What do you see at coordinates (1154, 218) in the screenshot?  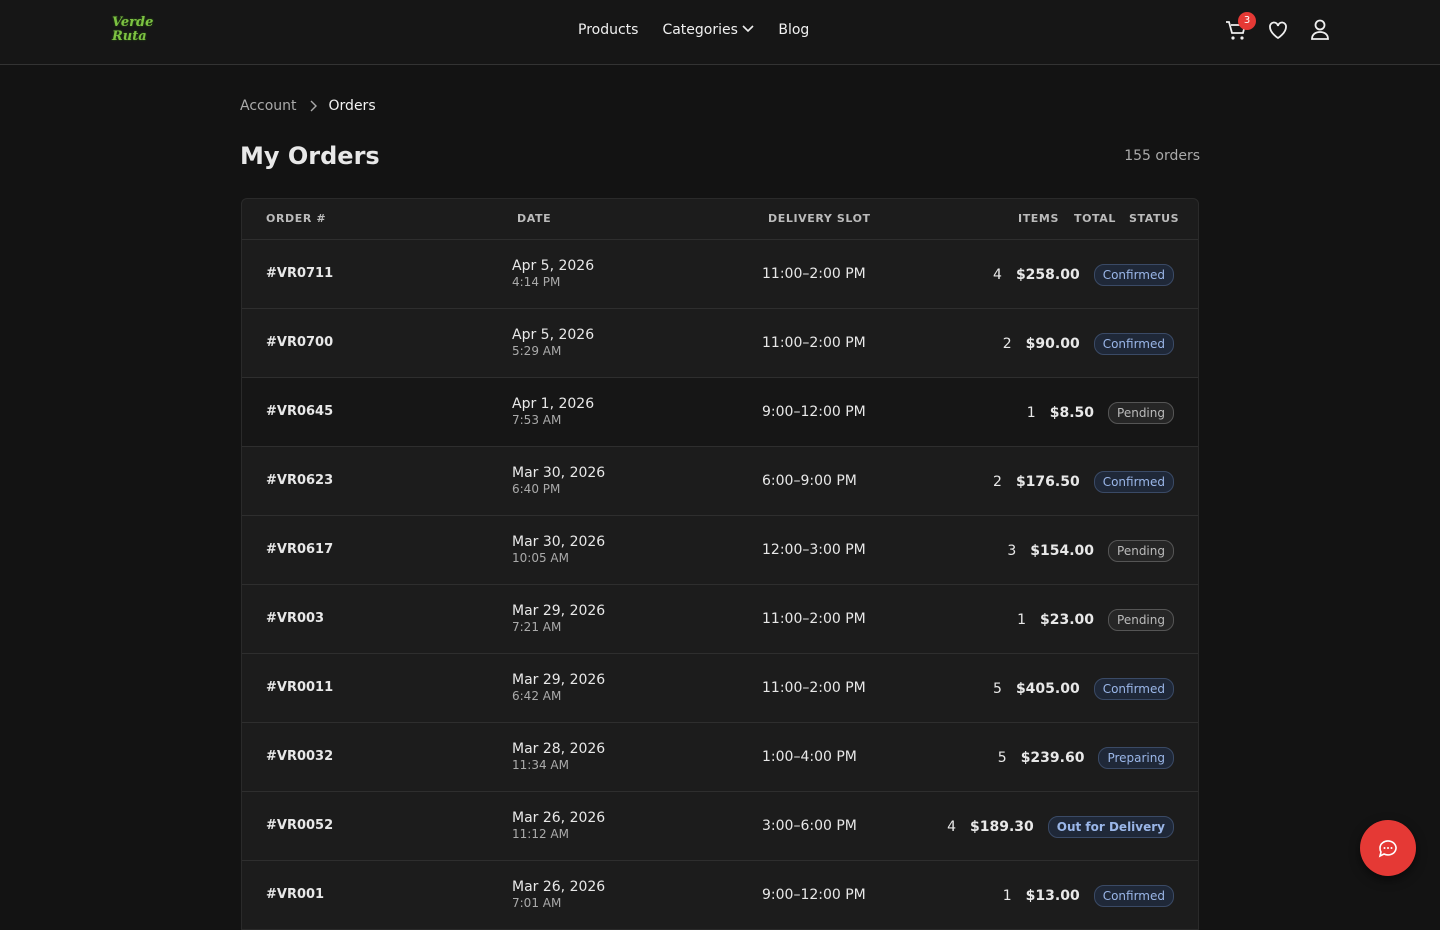 I see `col-header: STATUS` at bounding box center [1154, 218].